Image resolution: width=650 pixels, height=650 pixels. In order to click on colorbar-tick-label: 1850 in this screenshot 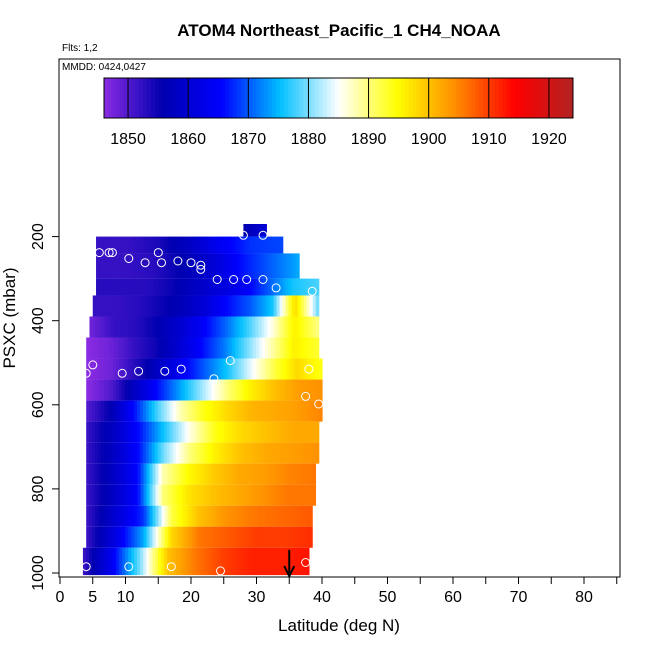, I will do `click(128, 139)`.